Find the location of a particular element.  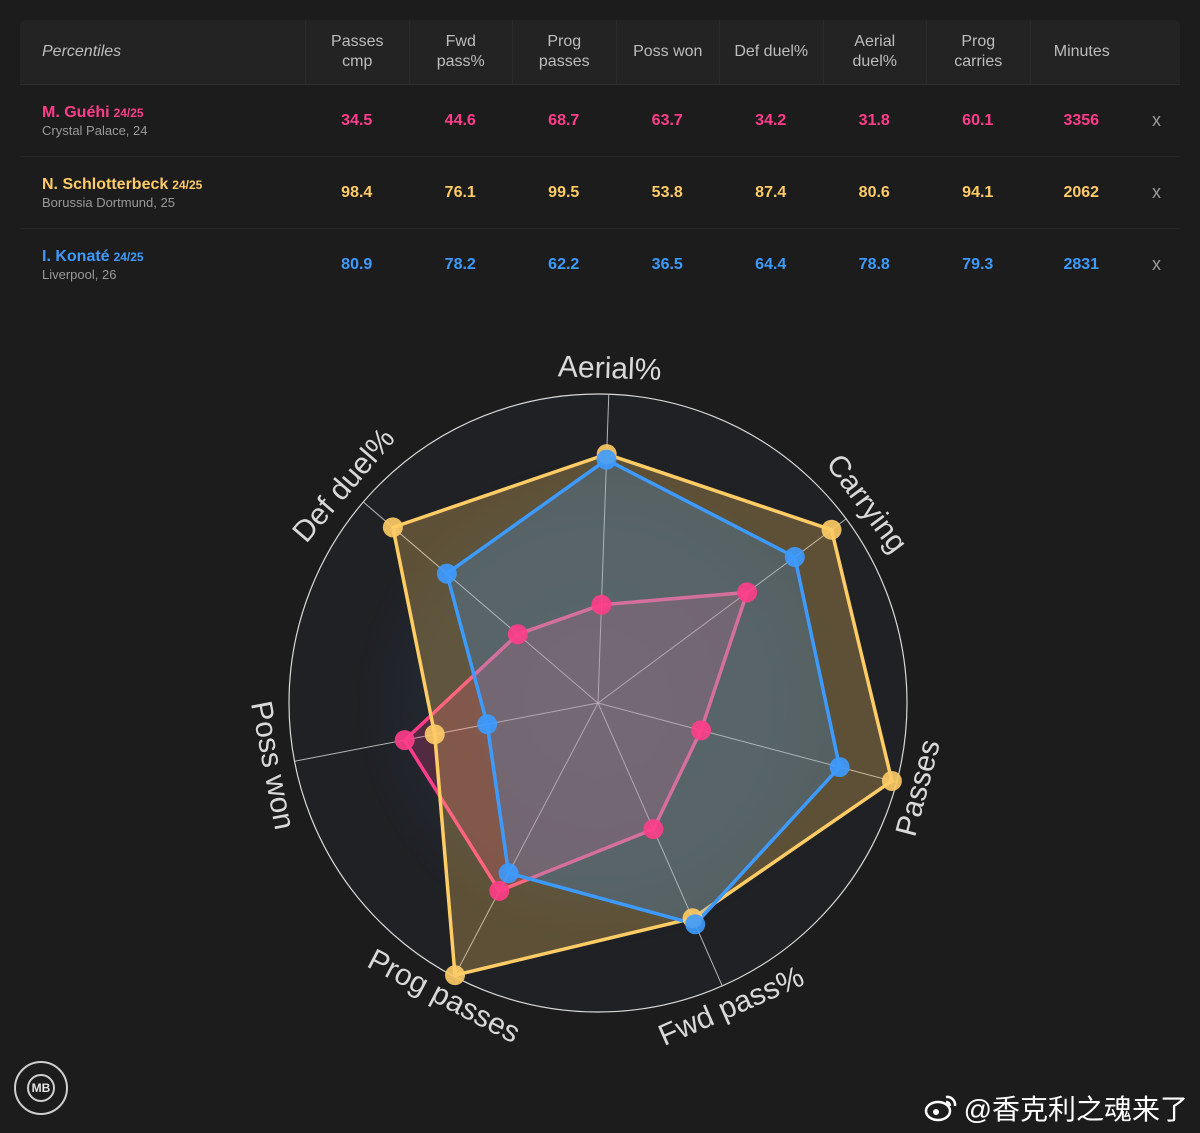

stat-value: 34.5 is located at coordinates (357, 120).